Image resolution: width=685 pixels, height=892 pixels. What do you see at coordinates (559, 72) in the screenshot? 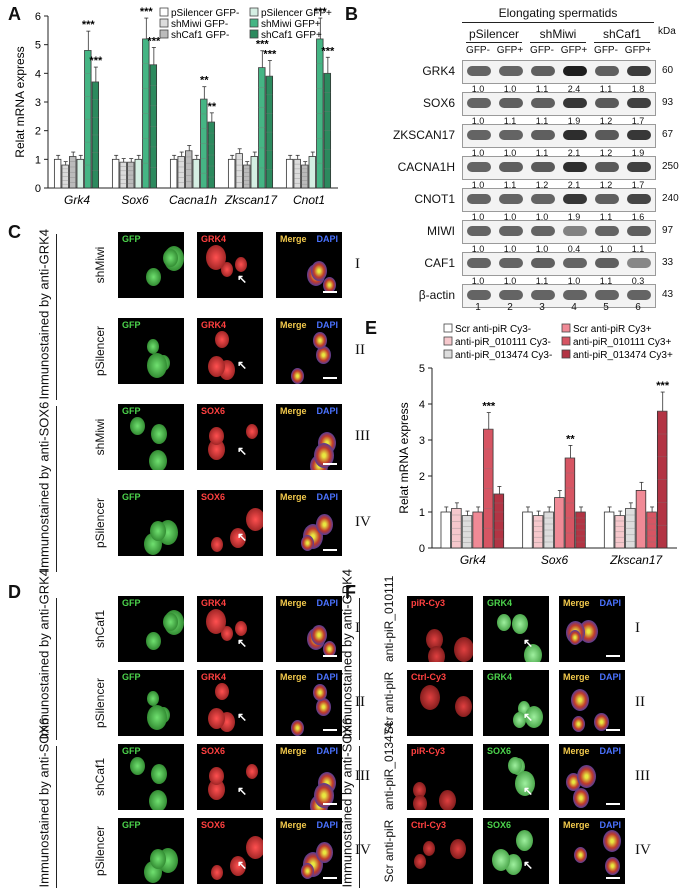
I see `blot-strip` at bounding box center [559, 72].